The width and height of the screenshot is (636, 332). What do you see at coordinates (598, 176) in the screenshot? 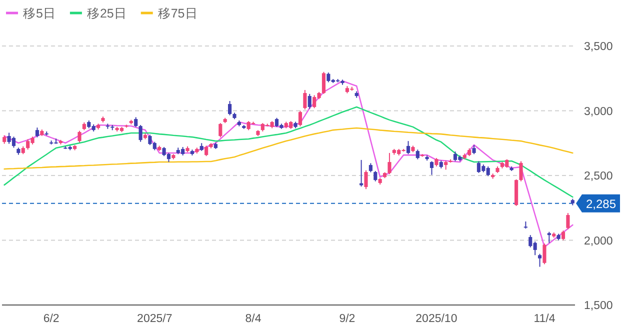
I see `y-tick-label: 2,500` at bounding box center [598, 176].